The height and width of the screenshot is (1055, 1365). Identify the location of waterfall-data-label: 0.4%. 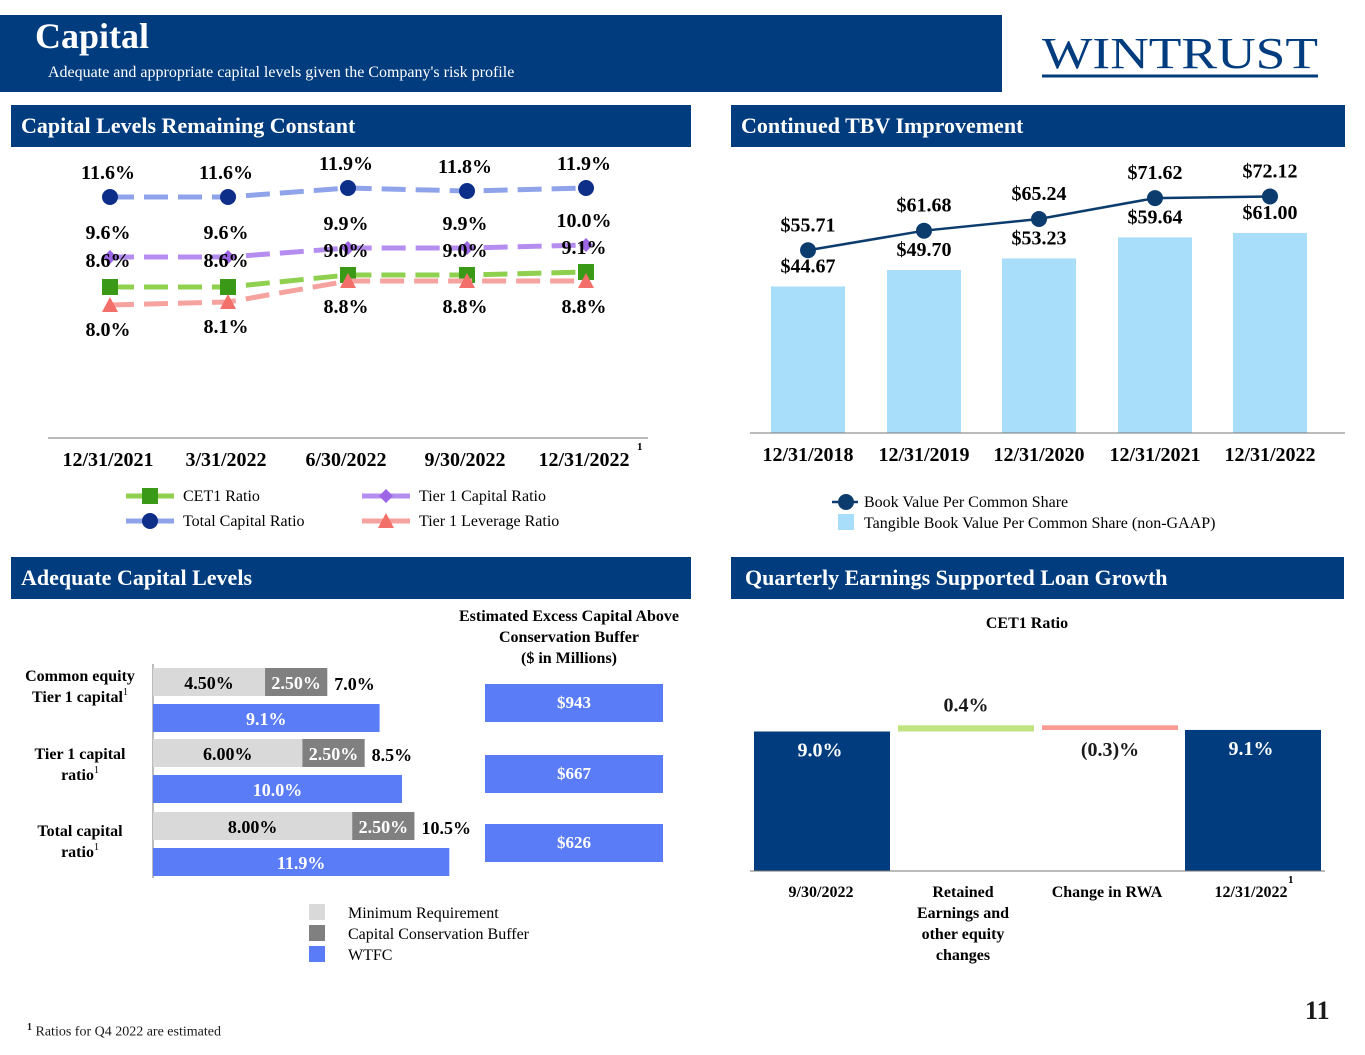
(966, 705).